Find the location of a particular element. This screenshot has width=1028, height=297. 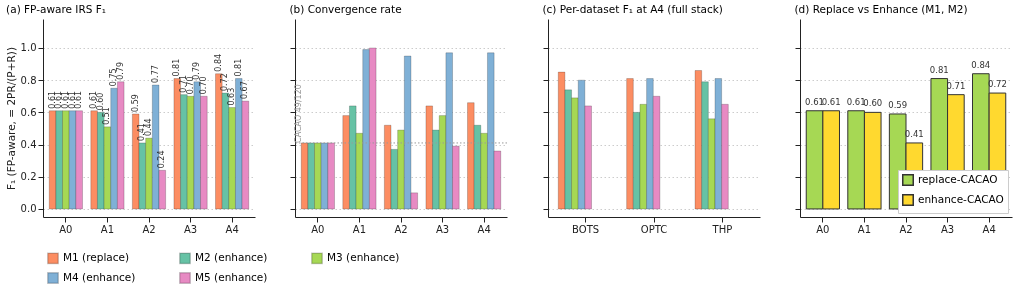

x-tick-label: THP is located at coordinates (722, 229).